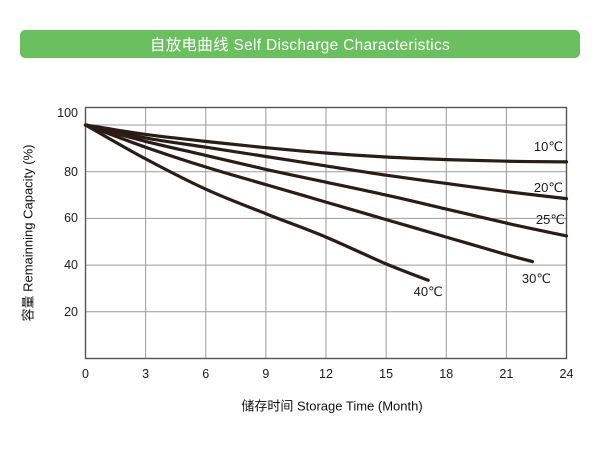 The height and width of the screenshot is (451, 600). I want to click on curve-label-25c: 25℃, so click(550, 219).